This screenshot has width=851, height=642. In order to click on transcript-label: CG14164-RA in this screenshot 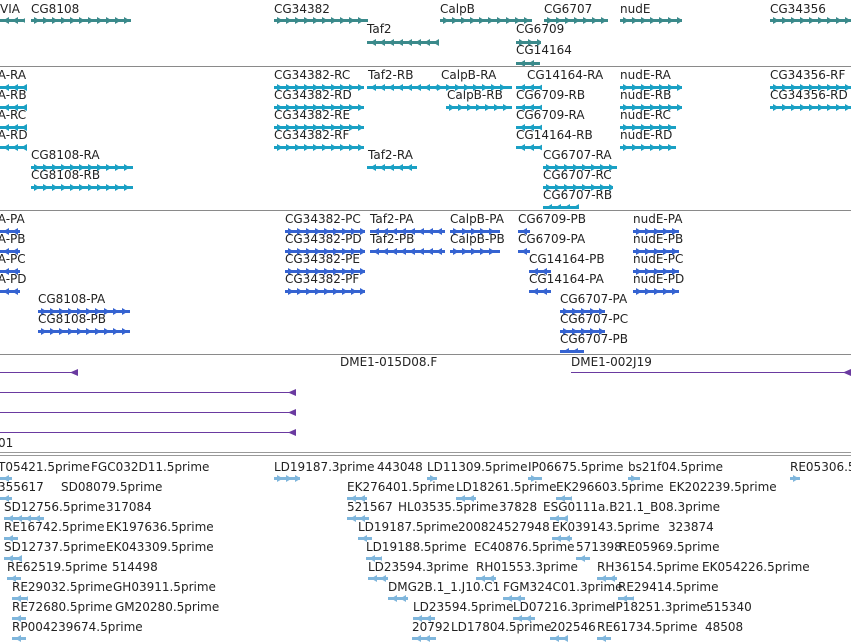, I will do `click(565, 75)`.